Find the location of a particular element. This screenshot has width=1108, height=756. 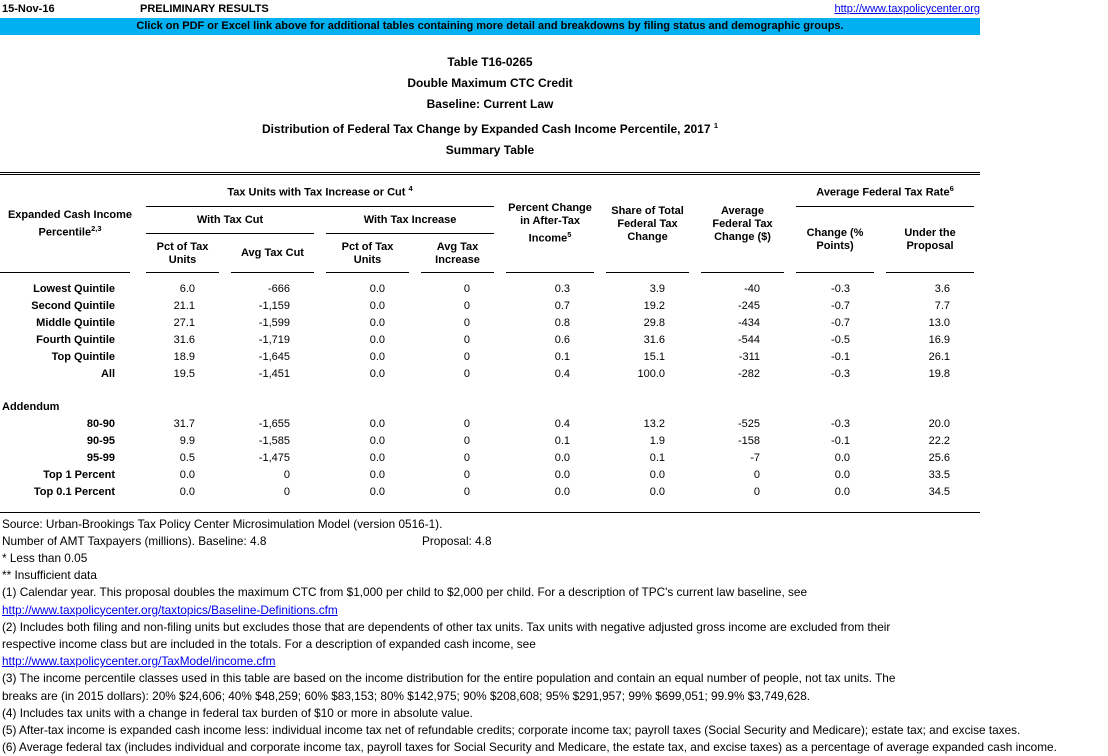

col-group-avg-fed-tax-rate: Average Federal Tax Rate6 is located at coordinates (885, 191).